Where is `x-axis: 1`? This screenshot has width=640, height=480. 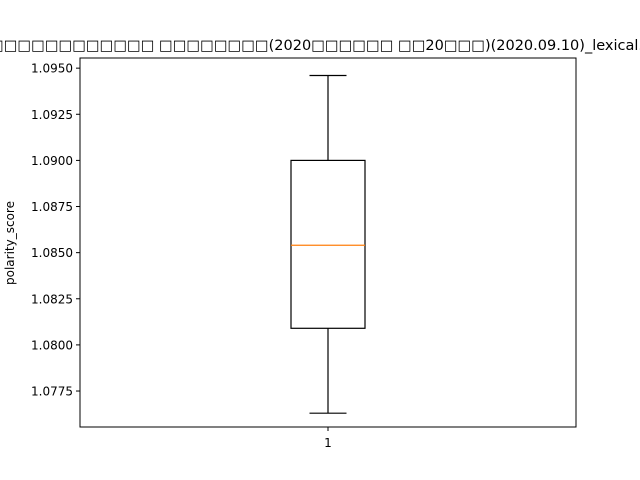
x-axis: 1 is located at coordinates (328, 438).